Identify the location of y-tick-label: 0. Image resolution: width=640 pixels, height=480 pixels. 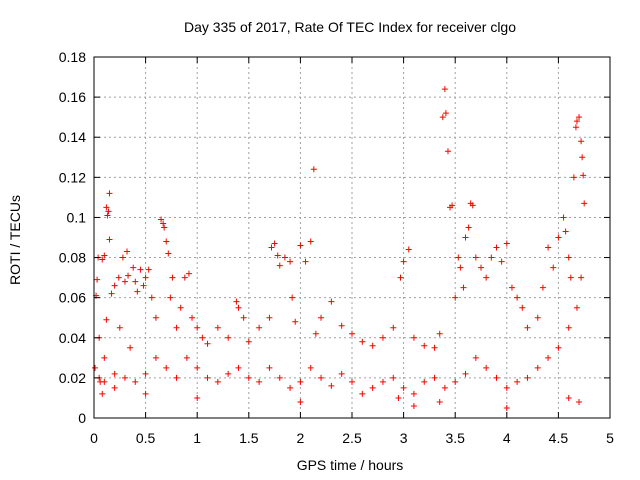
(82, 418).